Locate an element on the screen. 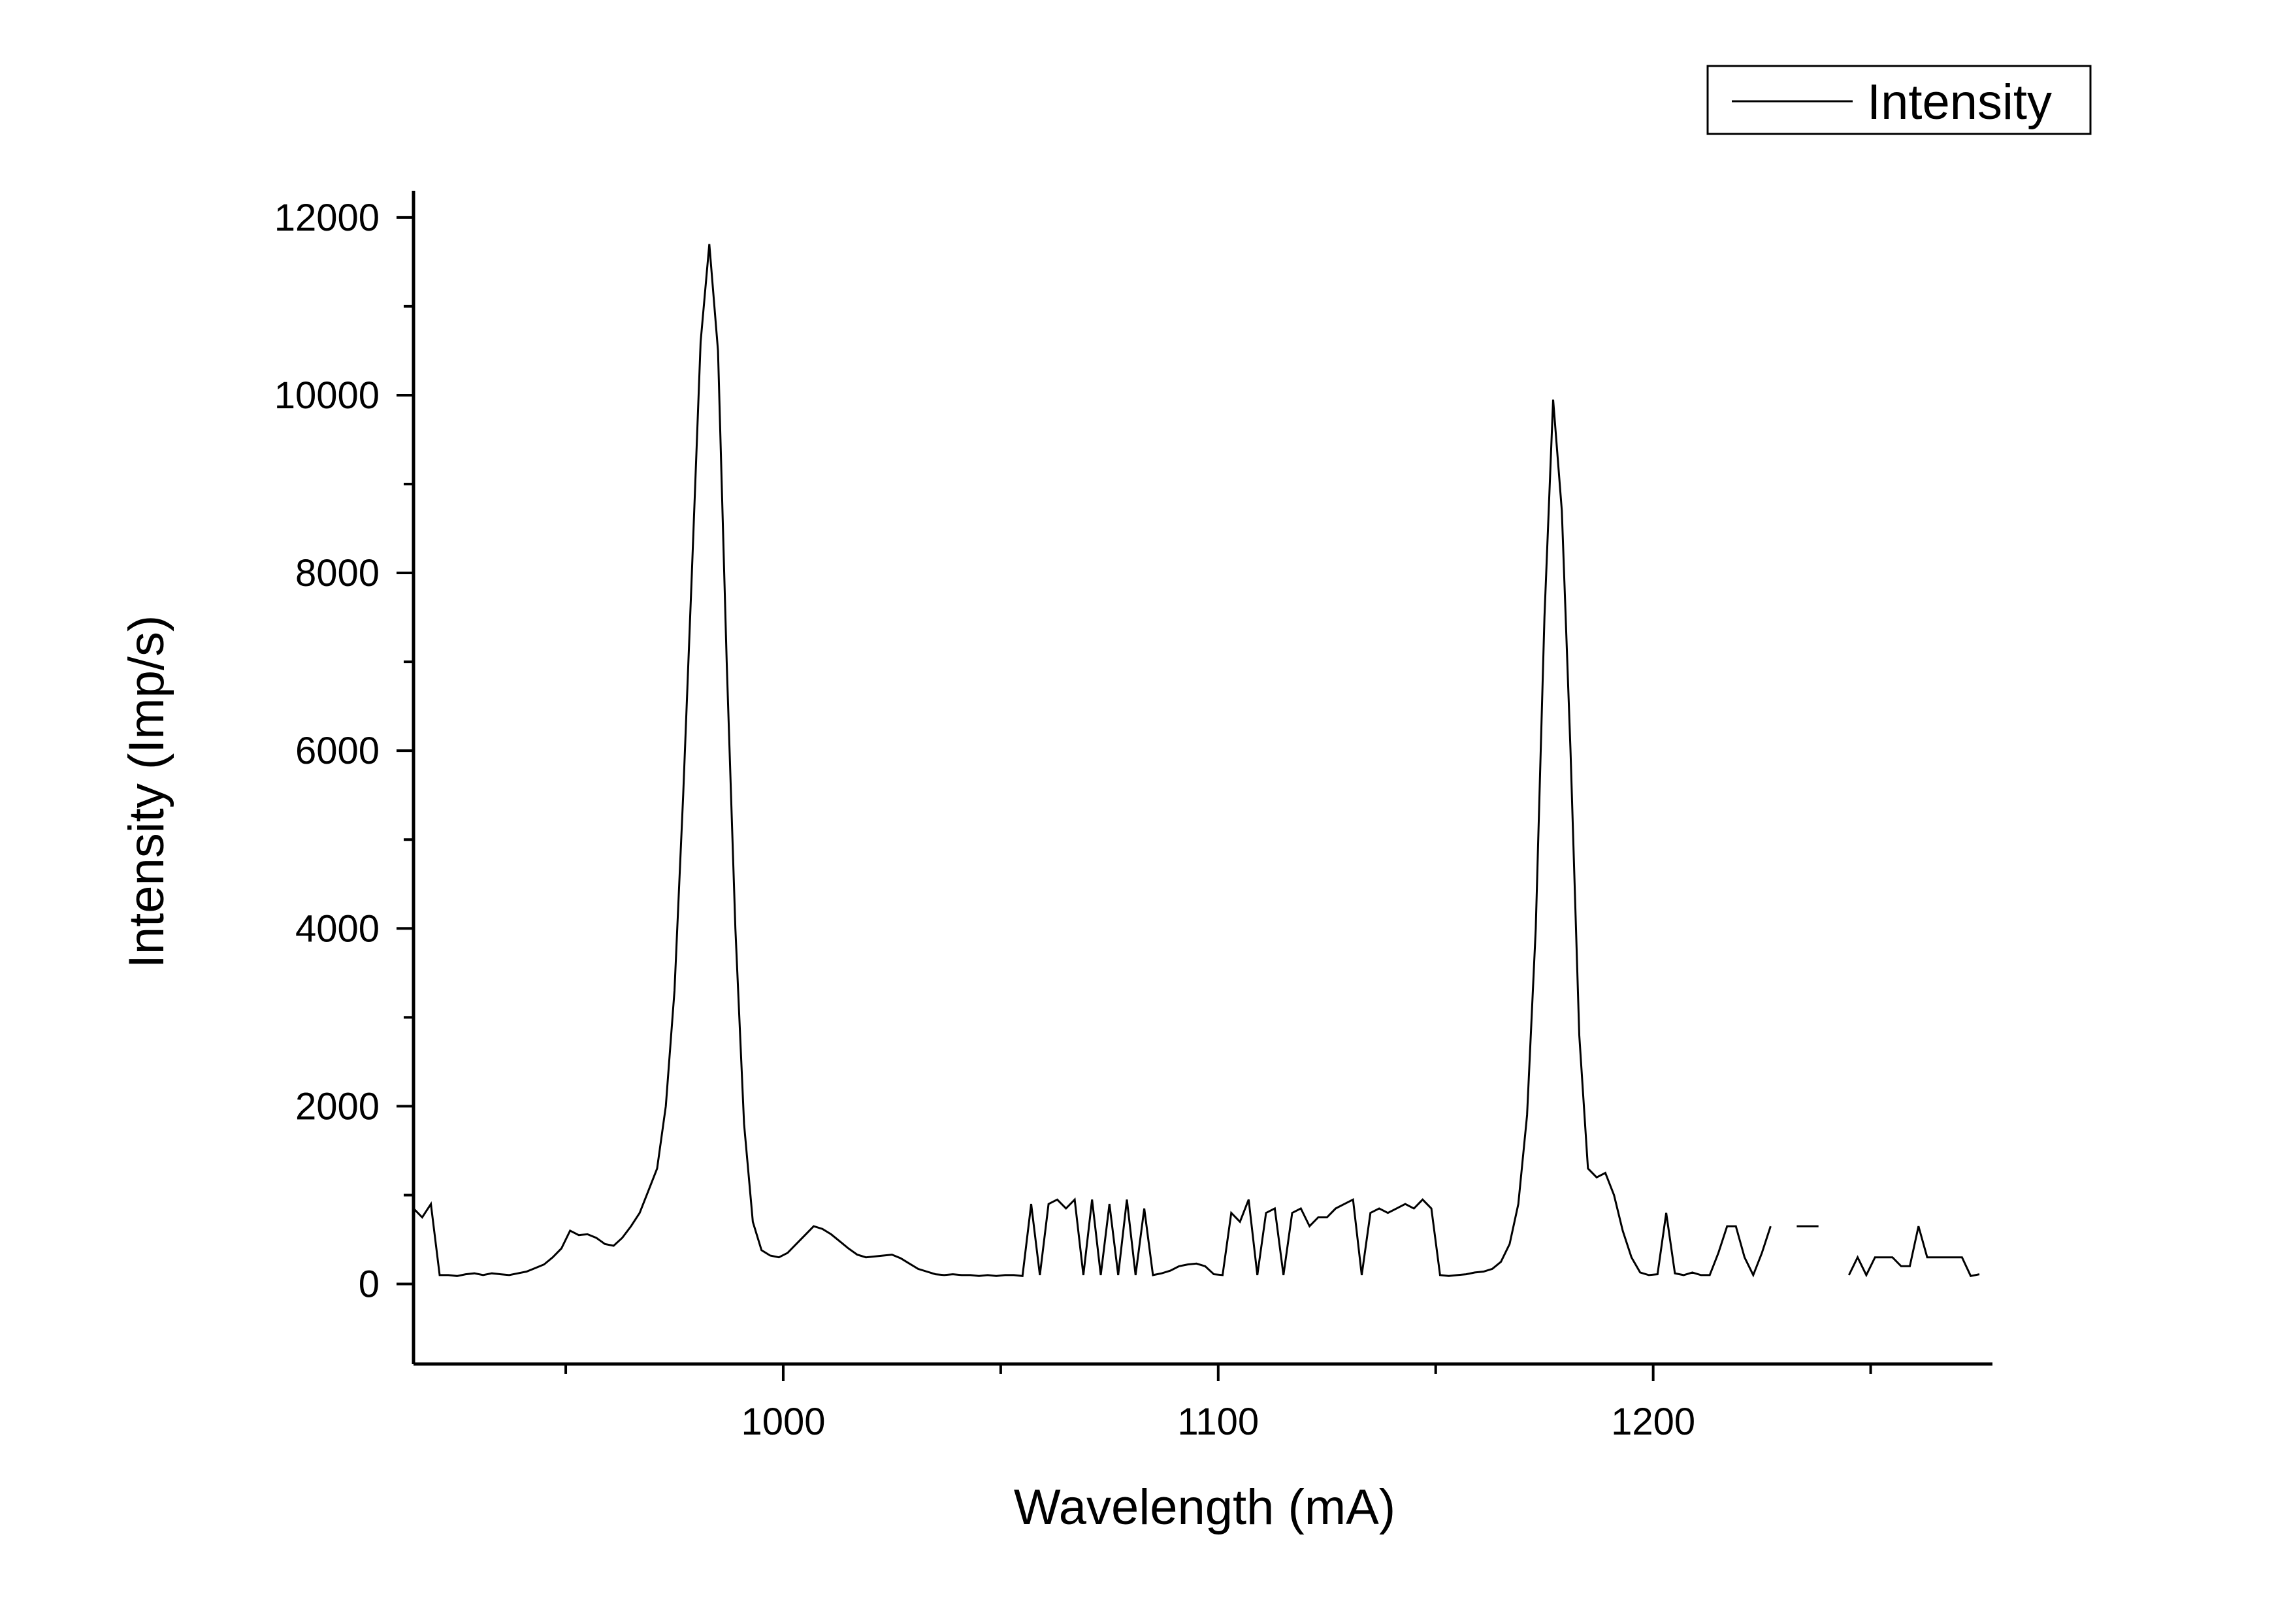  x-tick-label: 1100 is located at coordinates (1218, 1422).